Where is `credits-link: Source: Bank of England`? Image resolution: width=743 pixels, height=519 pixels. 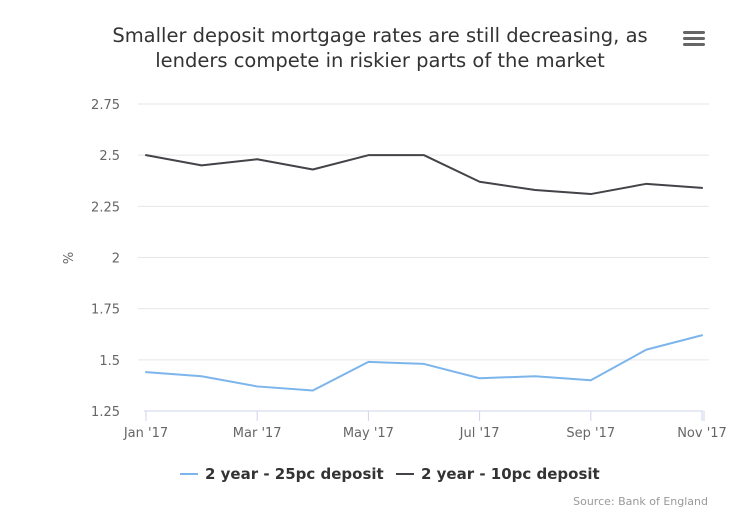
credits-link: Source: Bank of England is located at coordinates (640, 501).